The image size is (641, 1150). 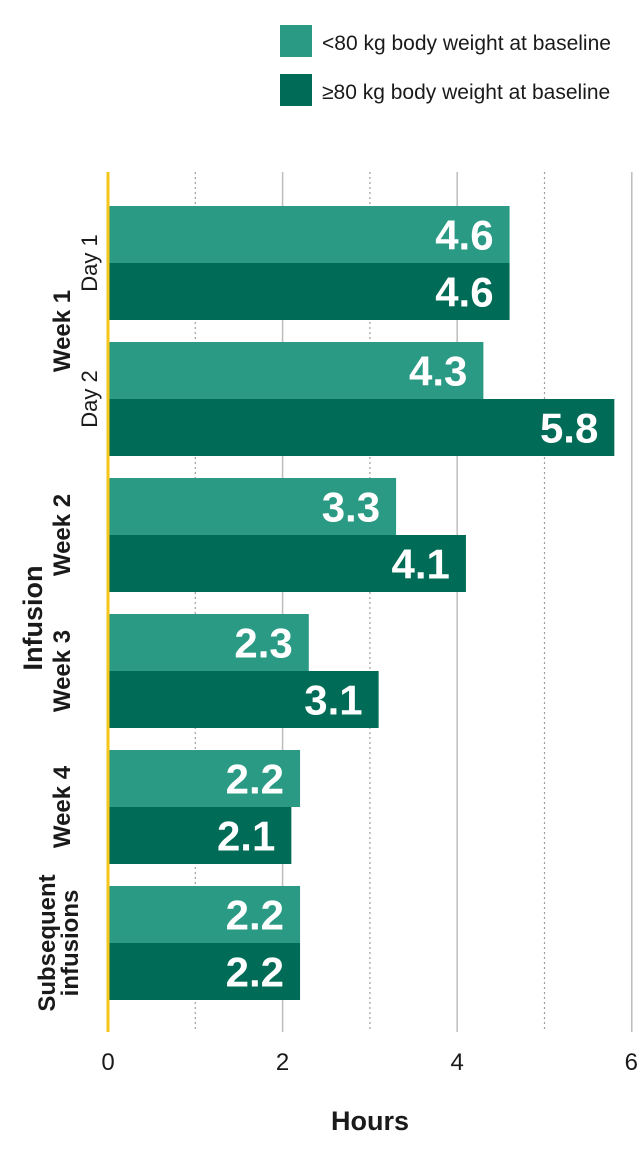 What do you see at coordinates (62, 806) in the screenshot?
I see `group-label-week-4: Week 4` at bounding box center [62, 806].